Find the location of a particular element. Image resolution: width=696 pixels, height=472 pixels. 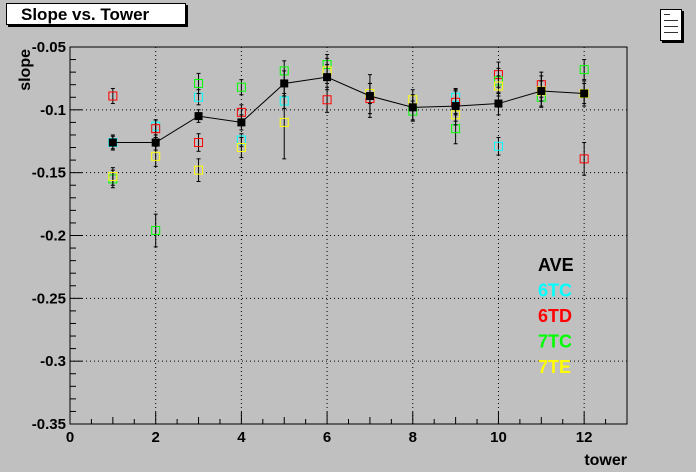

series-ave is located at coordinates (348, 107).